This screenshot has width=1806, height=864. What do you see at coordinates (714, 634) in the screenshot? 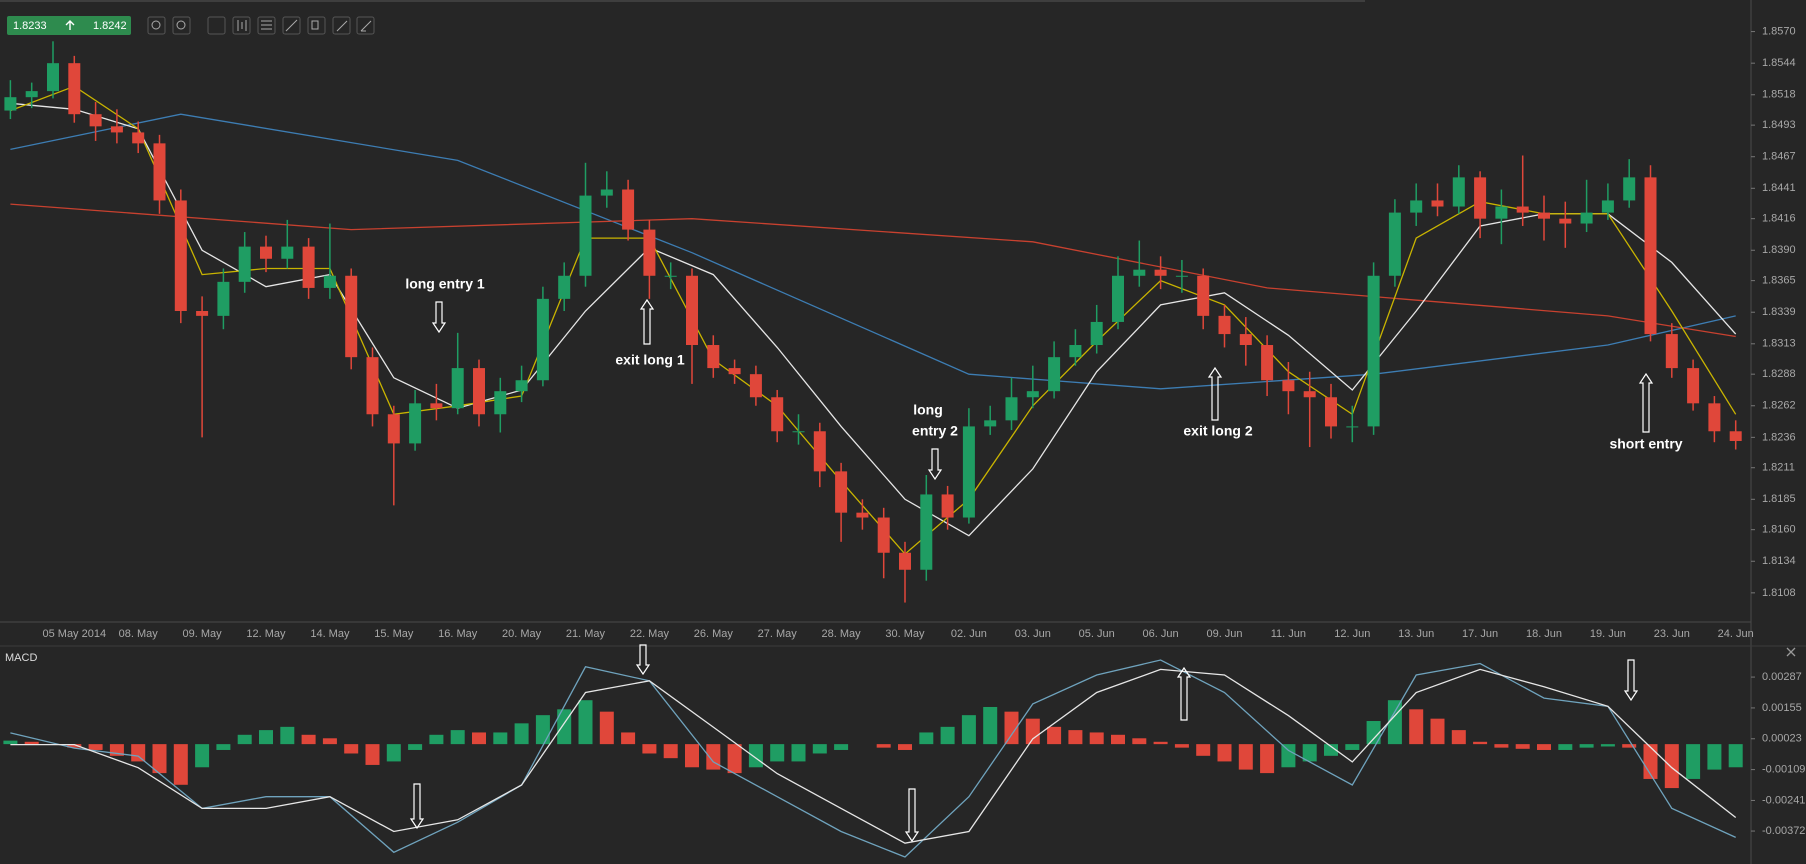
I see `x-tick-label: 26. May` at bounding box center [714, 634].